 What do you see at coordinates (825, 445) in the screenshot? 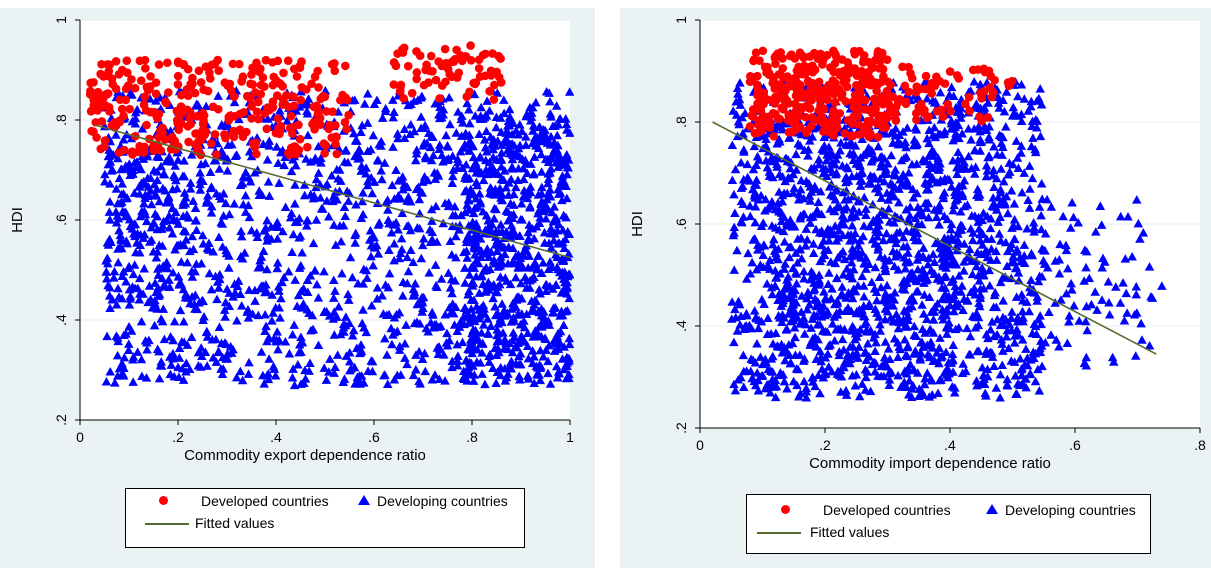
I see `x-tick-label: .2` at bounding box center [825, 445].